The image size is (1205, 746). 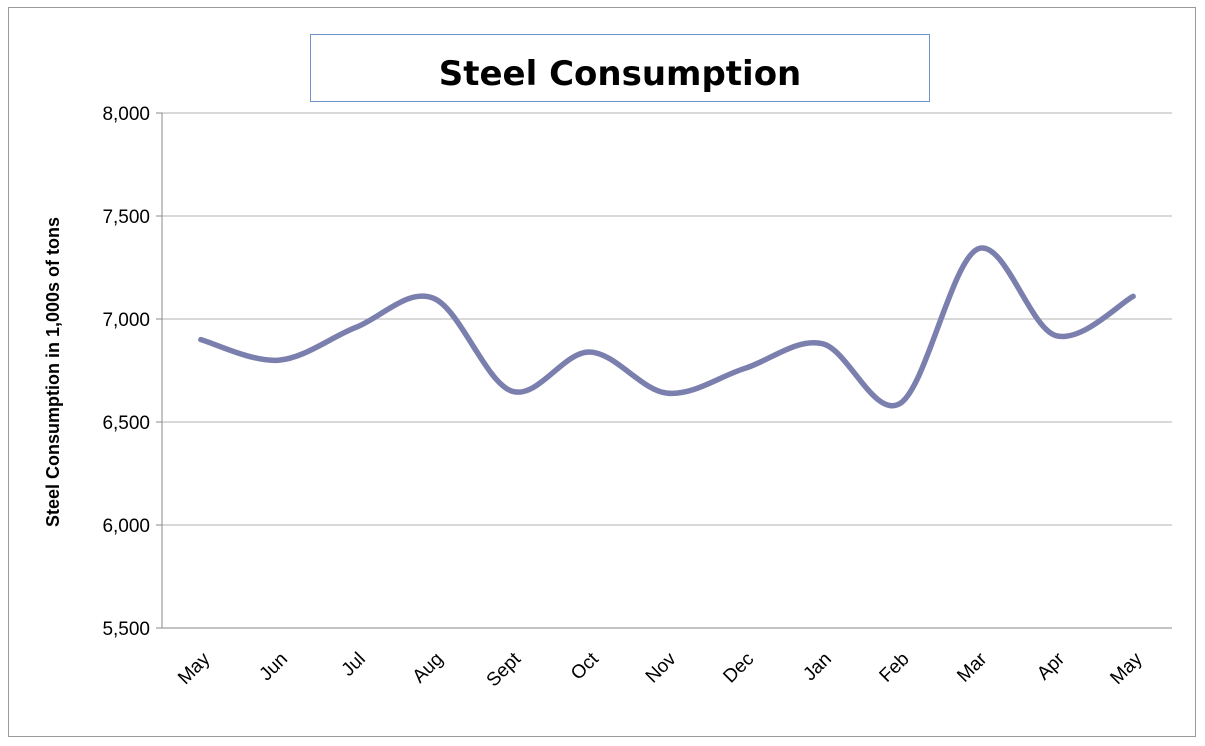 I want to click on x-axis-tick-labels: May Jun Jul Aug Sept Oct Nov Dec Jan Feb Mar Apr May, so click(x=660, y=669).